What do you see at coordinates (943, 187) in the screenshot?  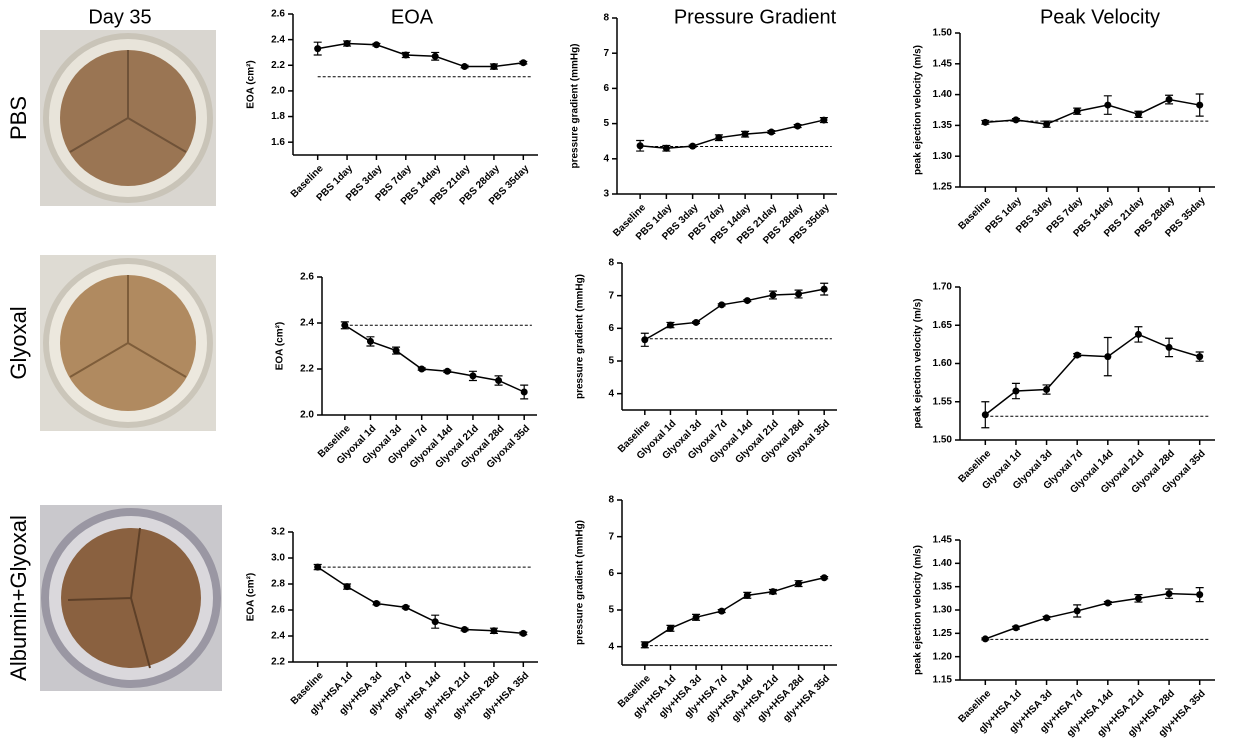 I see `y-tick-label: 1.25` at bounding box center [943, 187].